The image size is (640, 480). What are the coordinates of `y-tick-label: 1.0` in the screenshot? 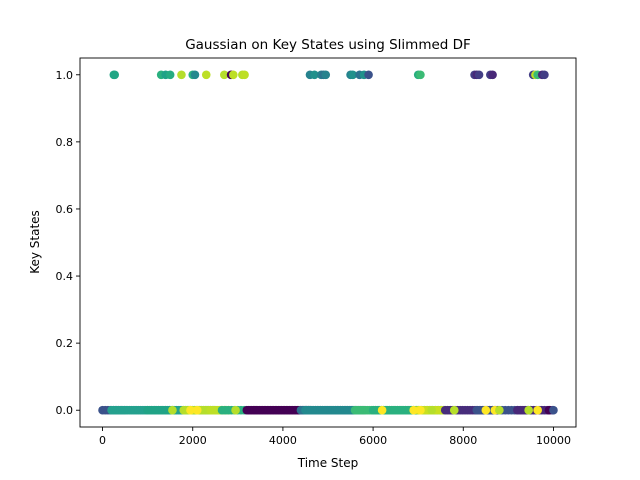 It's located at (65, 75).